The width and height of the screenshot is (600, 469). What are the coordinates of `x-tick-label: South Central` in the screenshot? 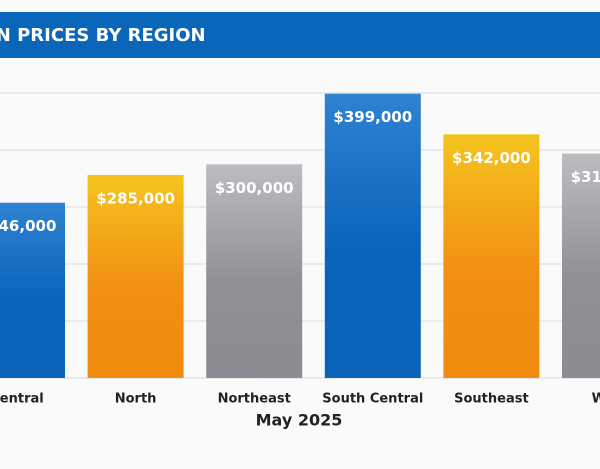 It's located at (372, 399).